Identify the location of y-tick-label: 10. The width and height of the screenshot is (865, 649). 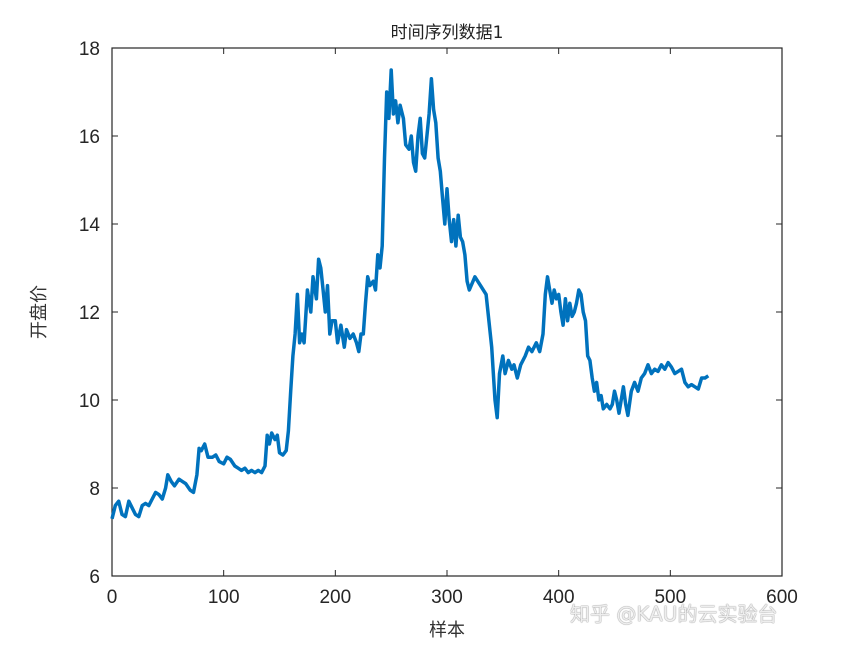
(89, 401).